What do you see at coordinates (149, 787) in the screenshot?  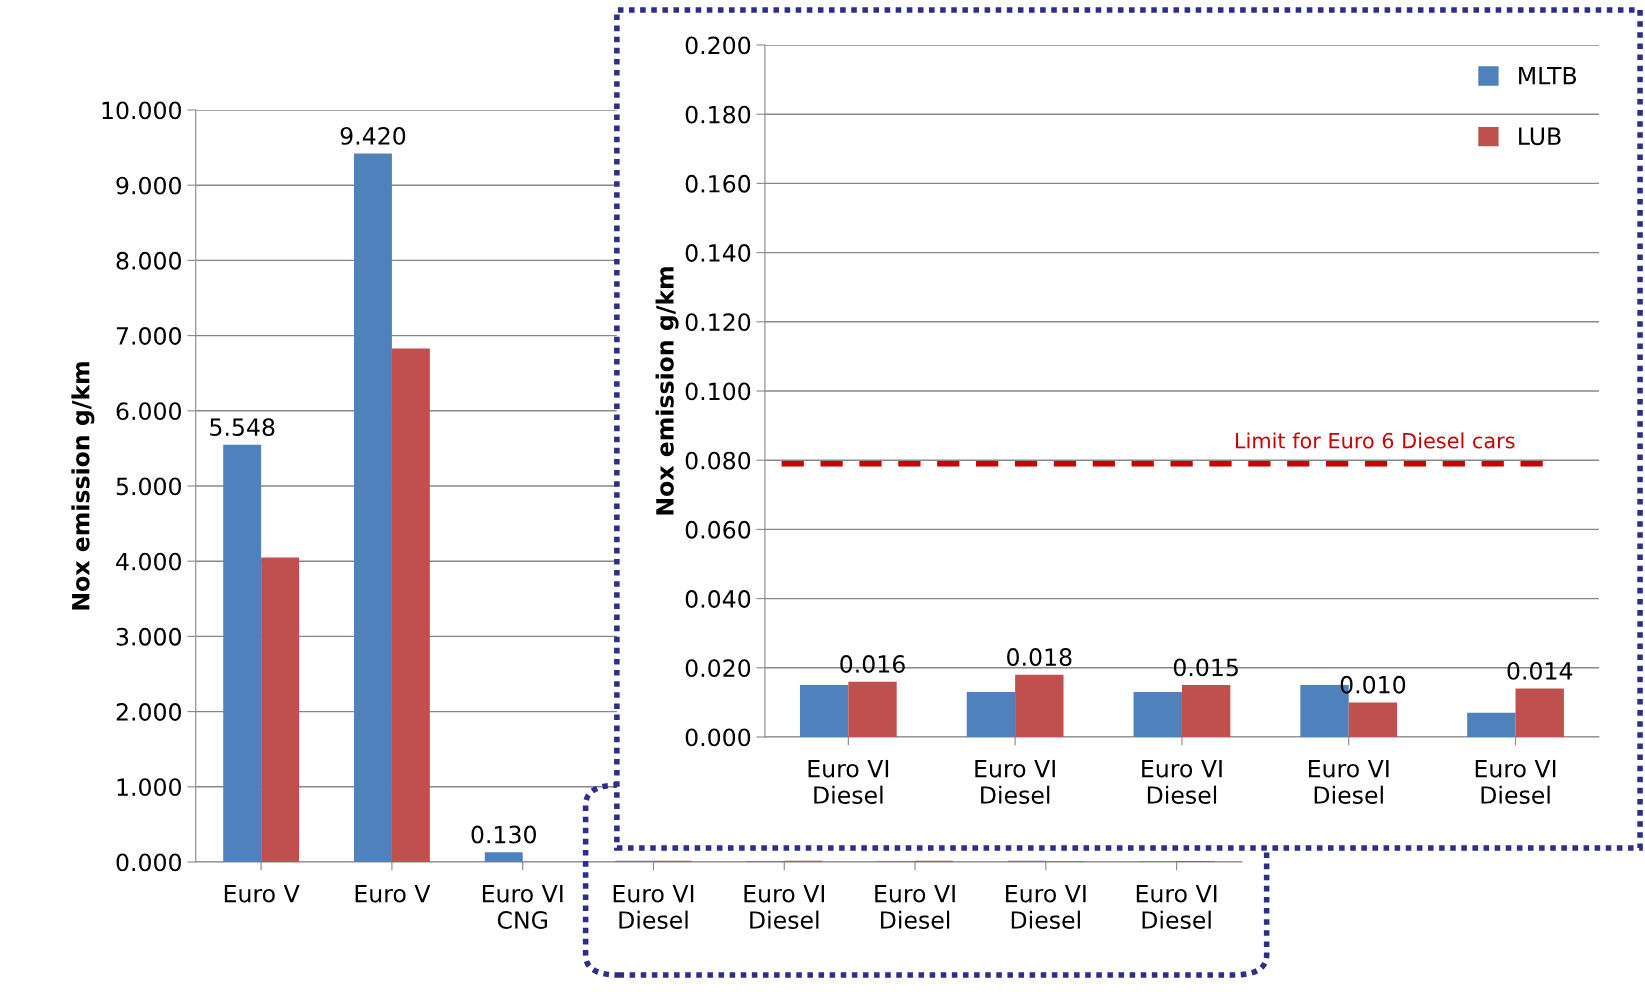 I see `y-tick-label: 1.000` at bounding box center [149, 787].